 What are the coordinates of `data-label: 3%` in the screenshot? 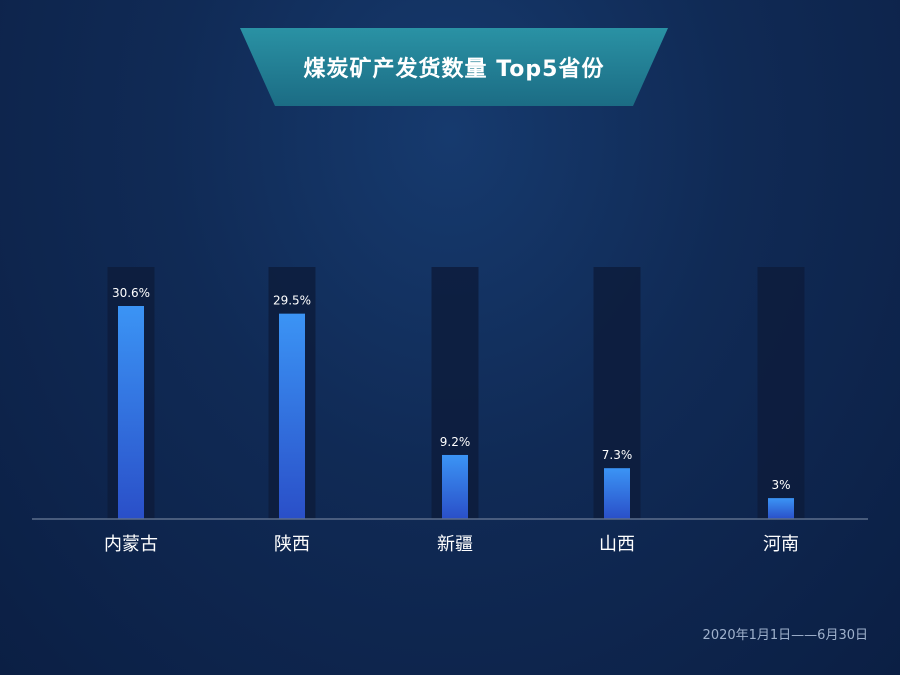 It's located at (780, 485).